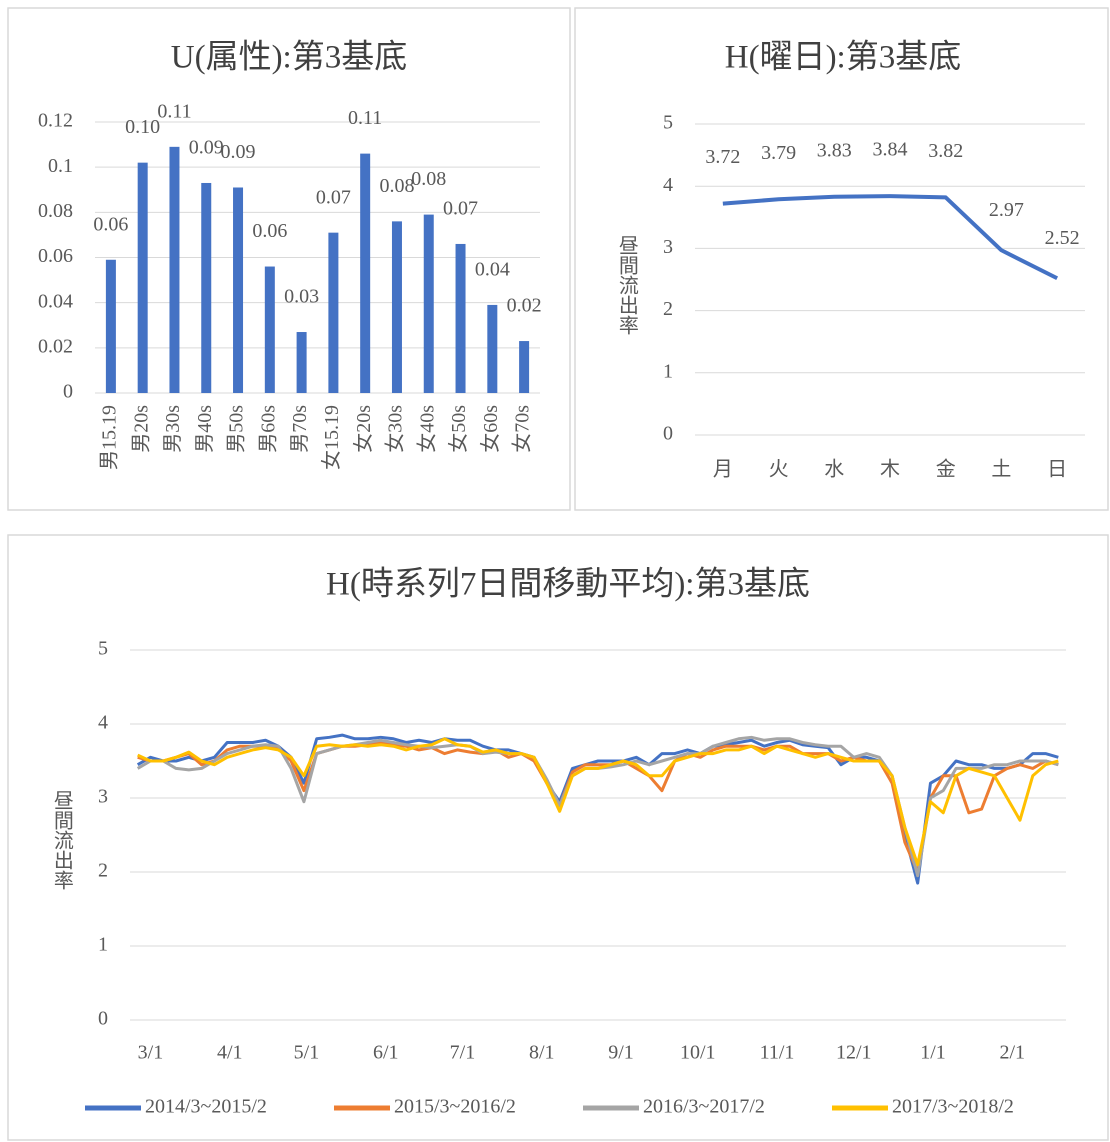 This screenshot has width=1110, height=1142. Describe the element at coordinates (834, 150) in the screenshot. I see `data-label: 3.83` at that location.